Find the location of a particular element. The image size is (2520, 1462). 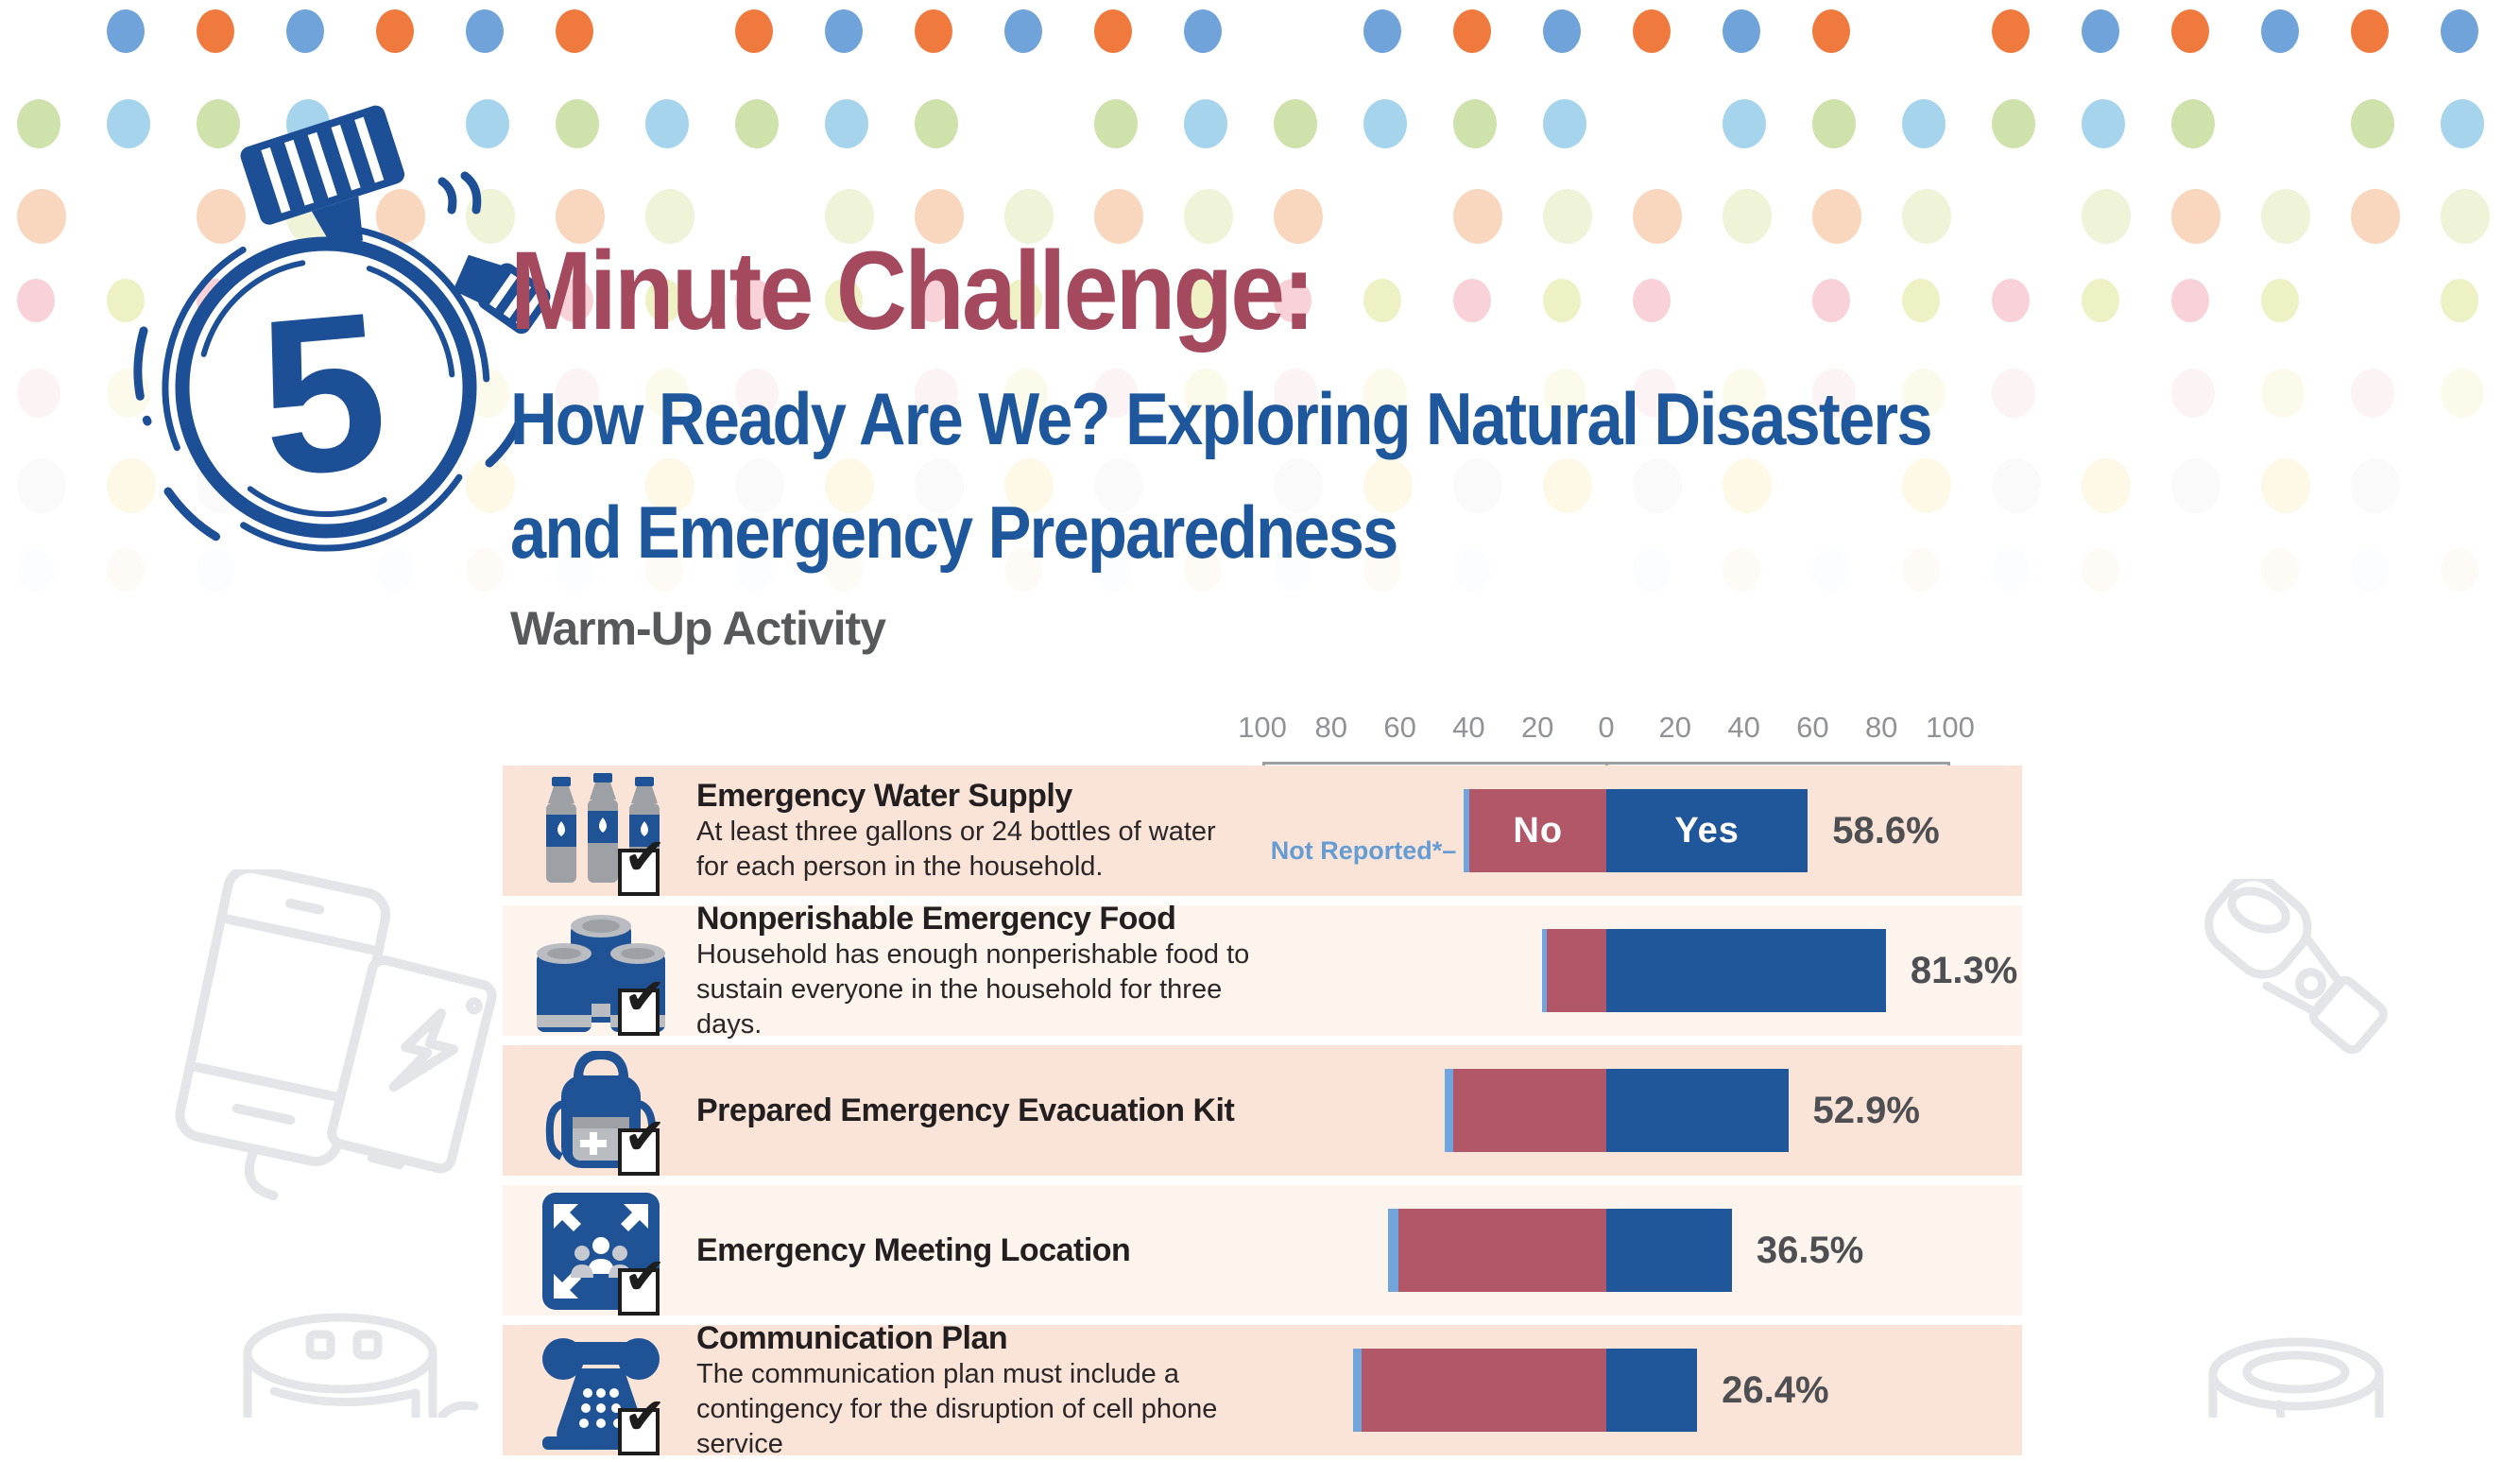

row-bar: 52.9% is located at coordinates (1262, 1110).